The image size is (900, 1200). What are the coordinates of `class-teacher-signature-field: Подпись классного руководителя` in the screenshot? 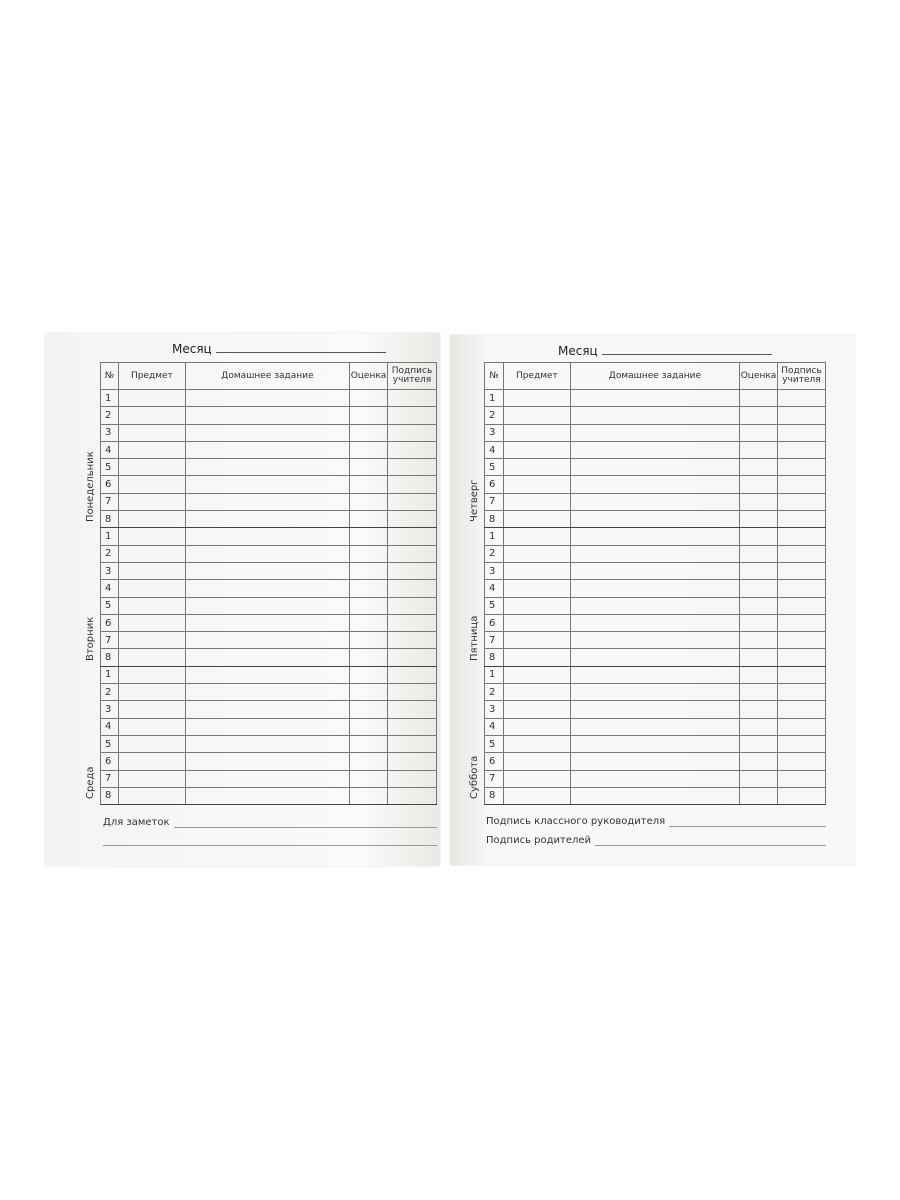 It's located at (656, 821).